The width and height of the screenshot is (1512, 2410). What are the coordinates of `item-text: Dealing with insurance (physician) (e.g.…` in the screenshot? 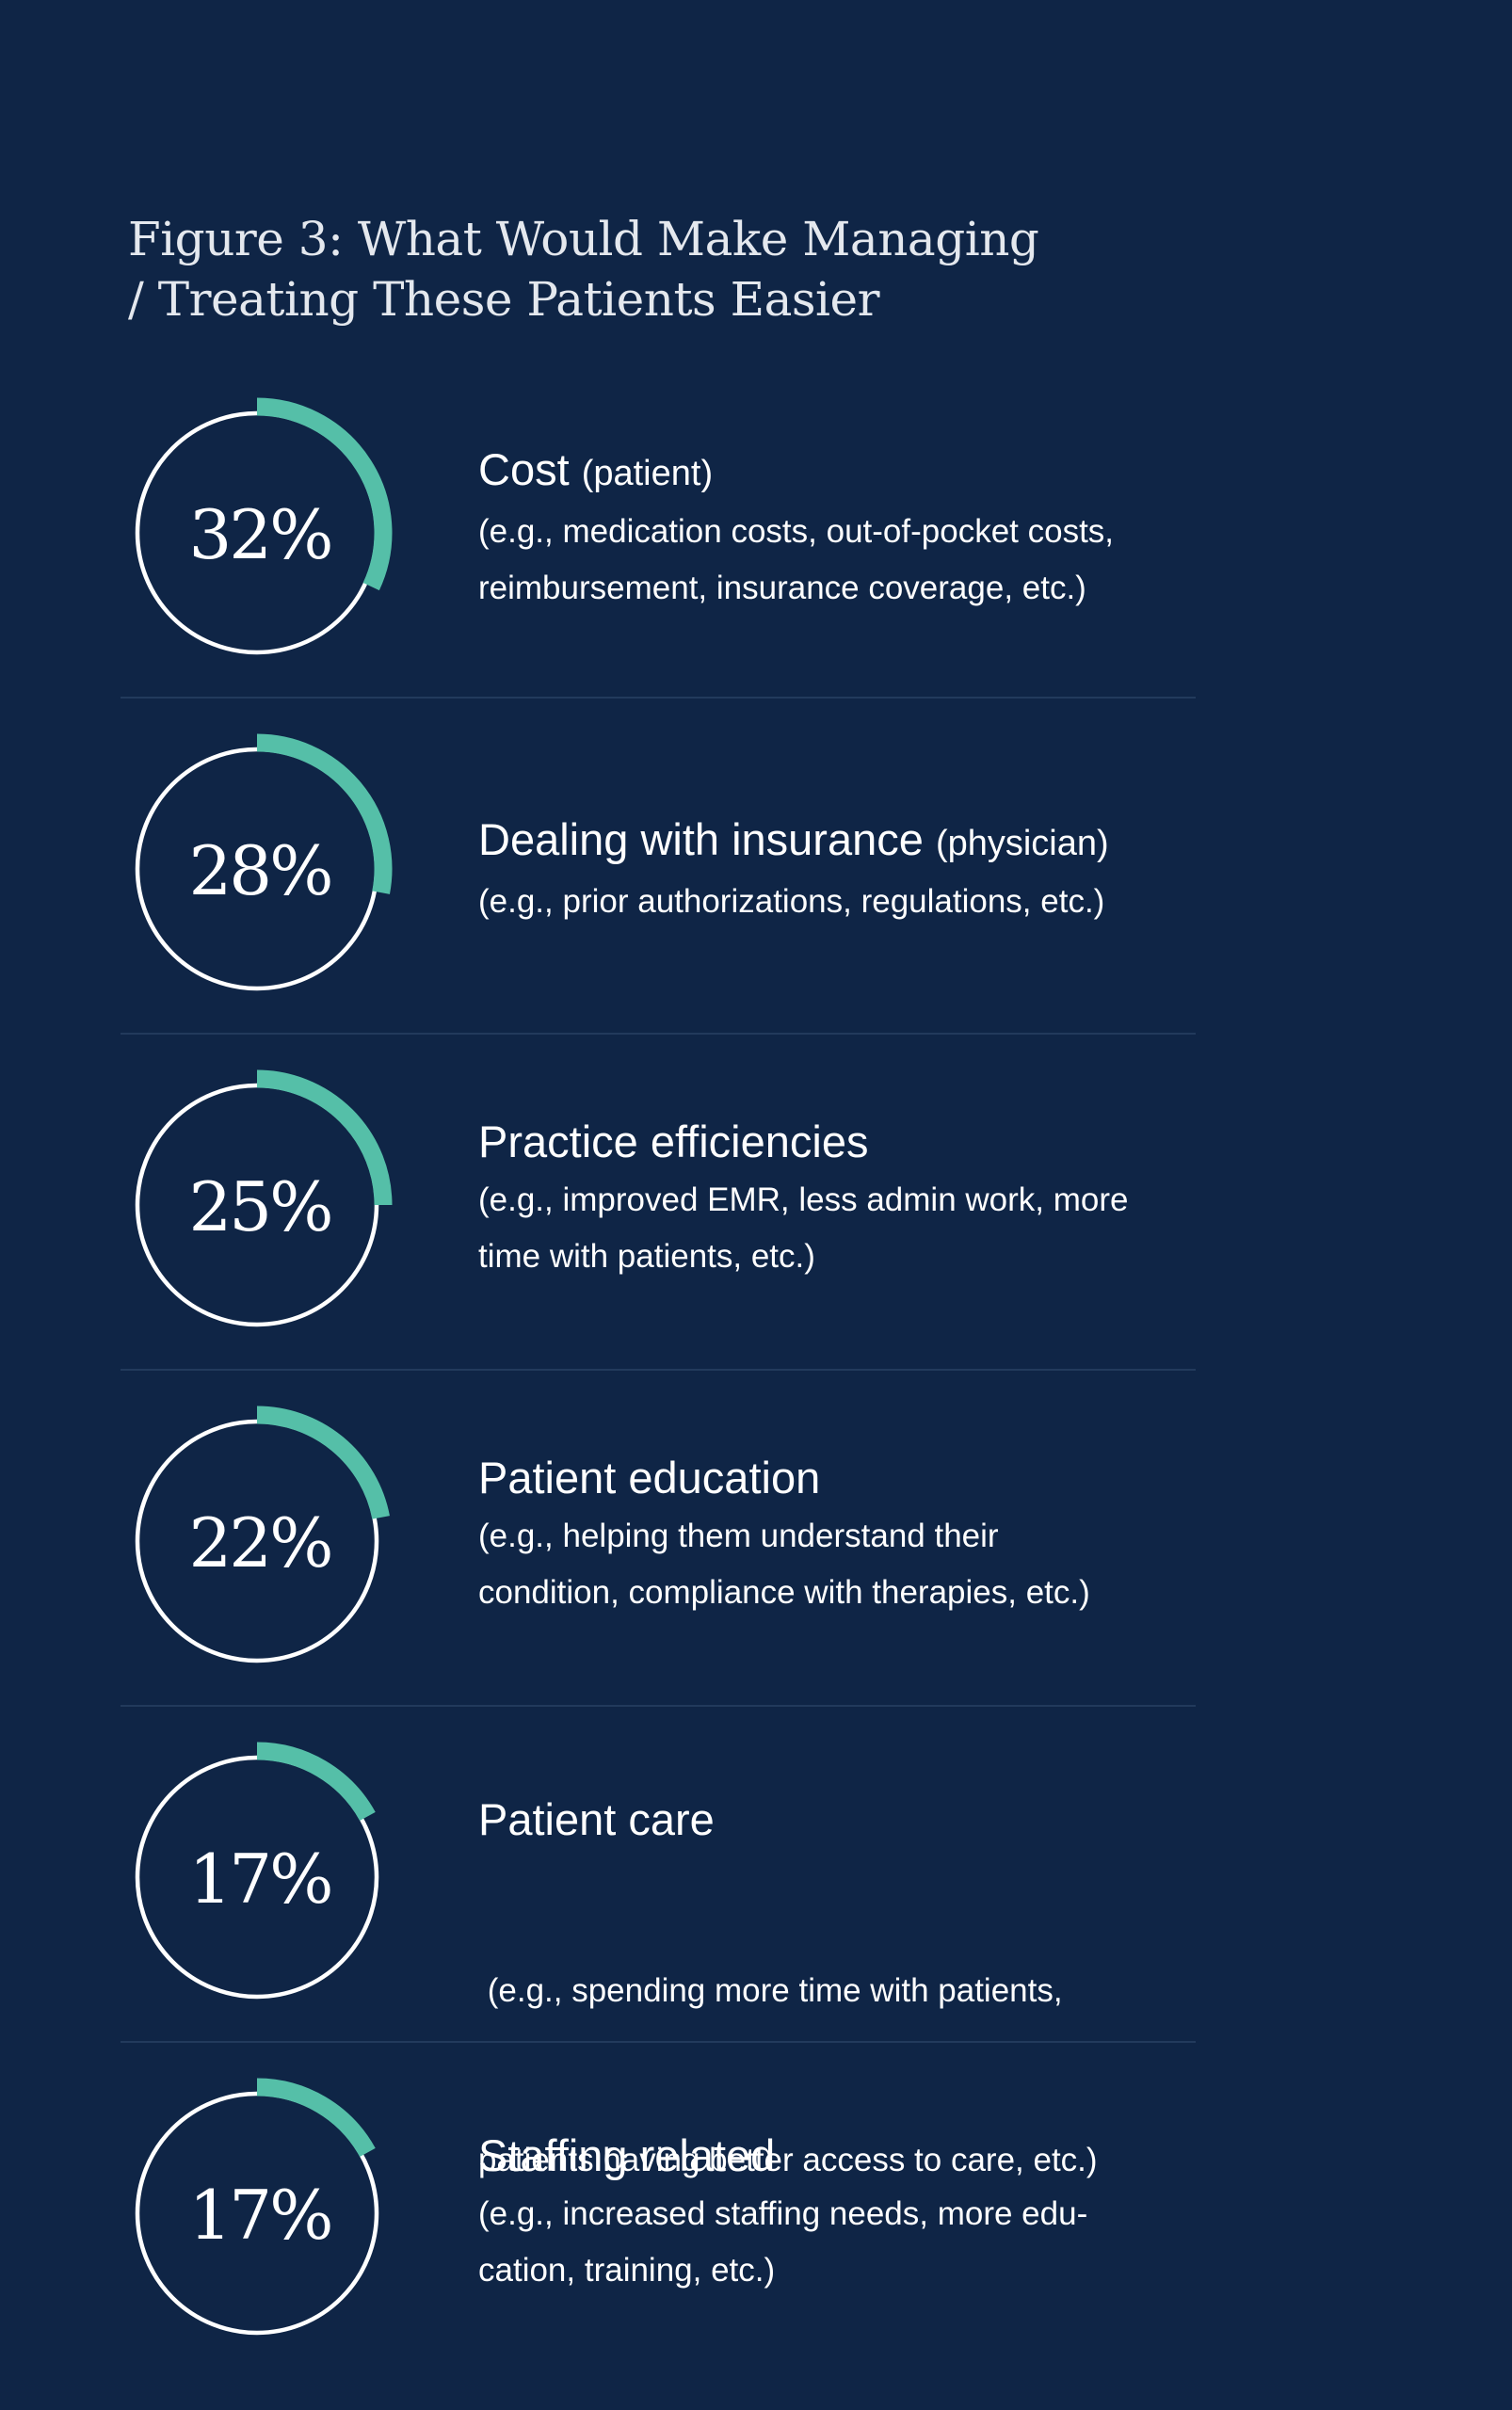 It's located at (836, 870).